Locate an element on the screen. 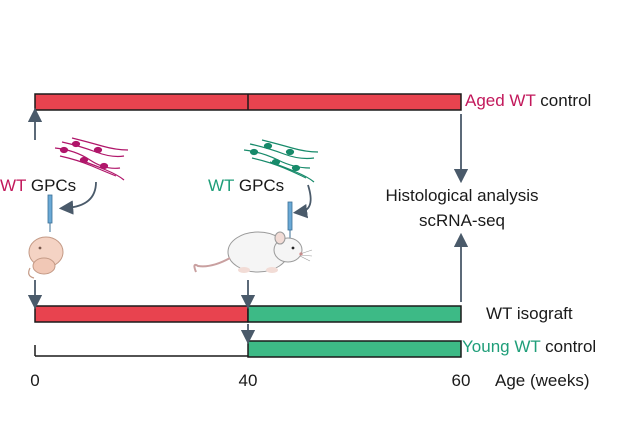 The height and width of the screenshot is (438, 641). isograft-label: WT isograft is located at coordinates (529, 313).